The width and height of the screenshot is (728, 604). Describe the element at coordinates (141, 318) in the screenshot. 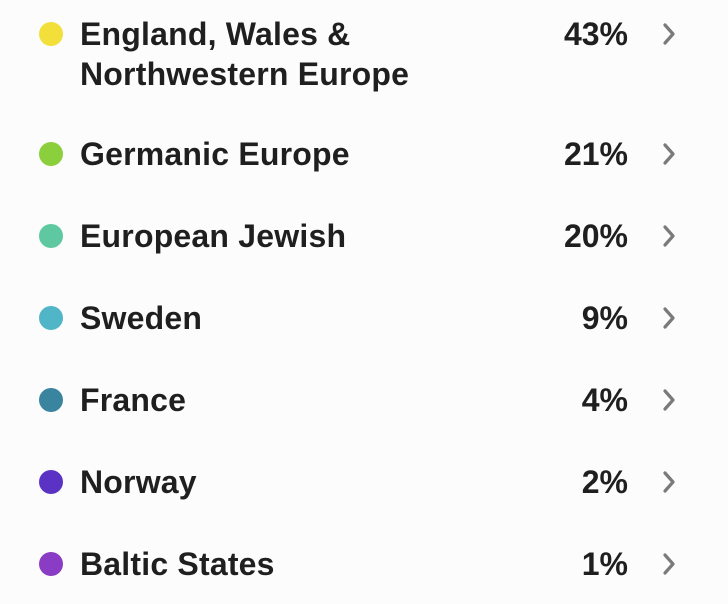

I see `region-name: Sweden` at that location.